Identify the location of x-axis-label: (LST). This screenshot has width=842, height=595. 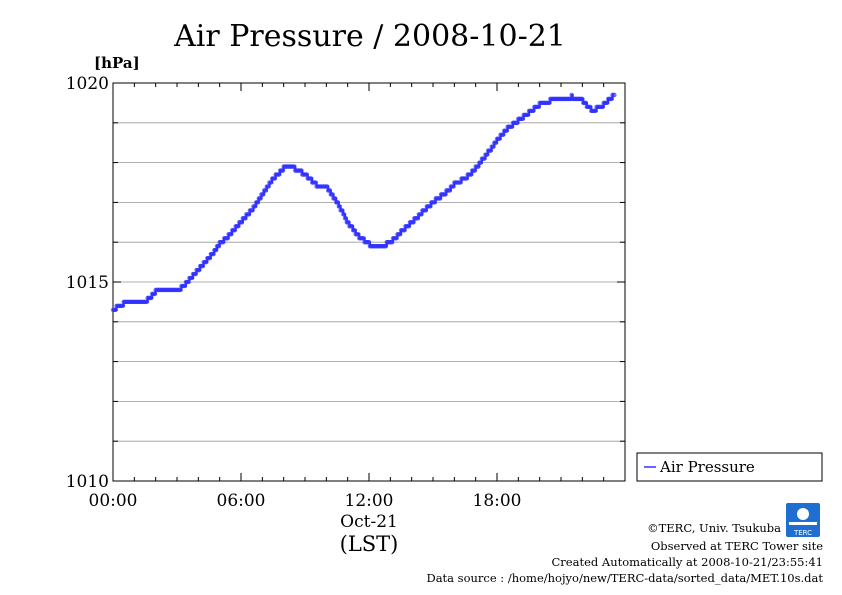
(369, 544).